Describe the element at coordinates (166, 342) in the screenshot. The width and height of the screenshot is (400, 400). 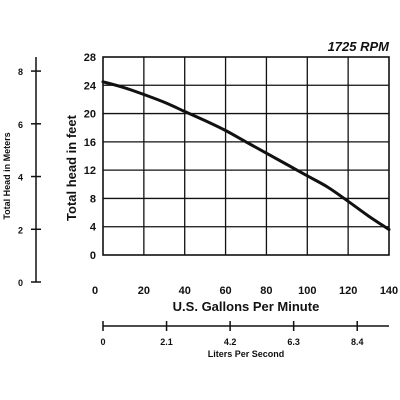
I see `liters-tick-label-2.1: 2.1` at that location.